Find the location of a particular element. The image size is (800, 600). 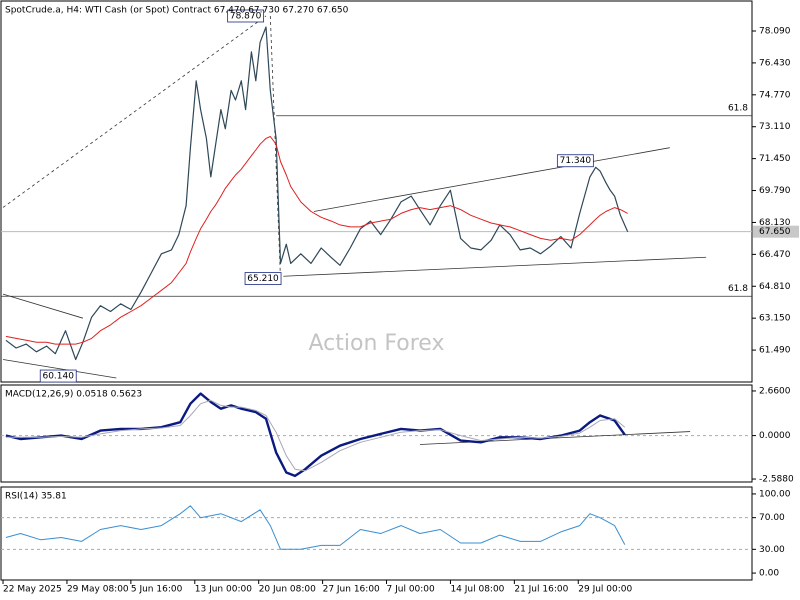

annotation: 65.210 is located at coordinates (263, 279).